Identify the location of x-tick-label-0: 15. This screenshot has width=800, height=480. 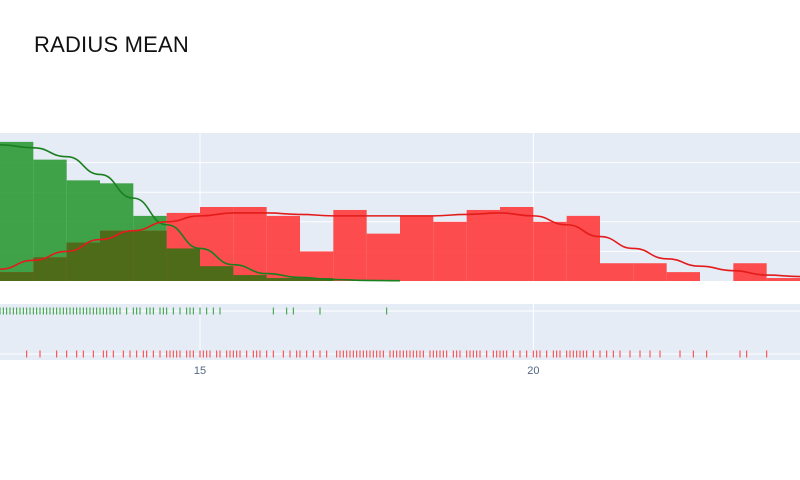
(200, 371).